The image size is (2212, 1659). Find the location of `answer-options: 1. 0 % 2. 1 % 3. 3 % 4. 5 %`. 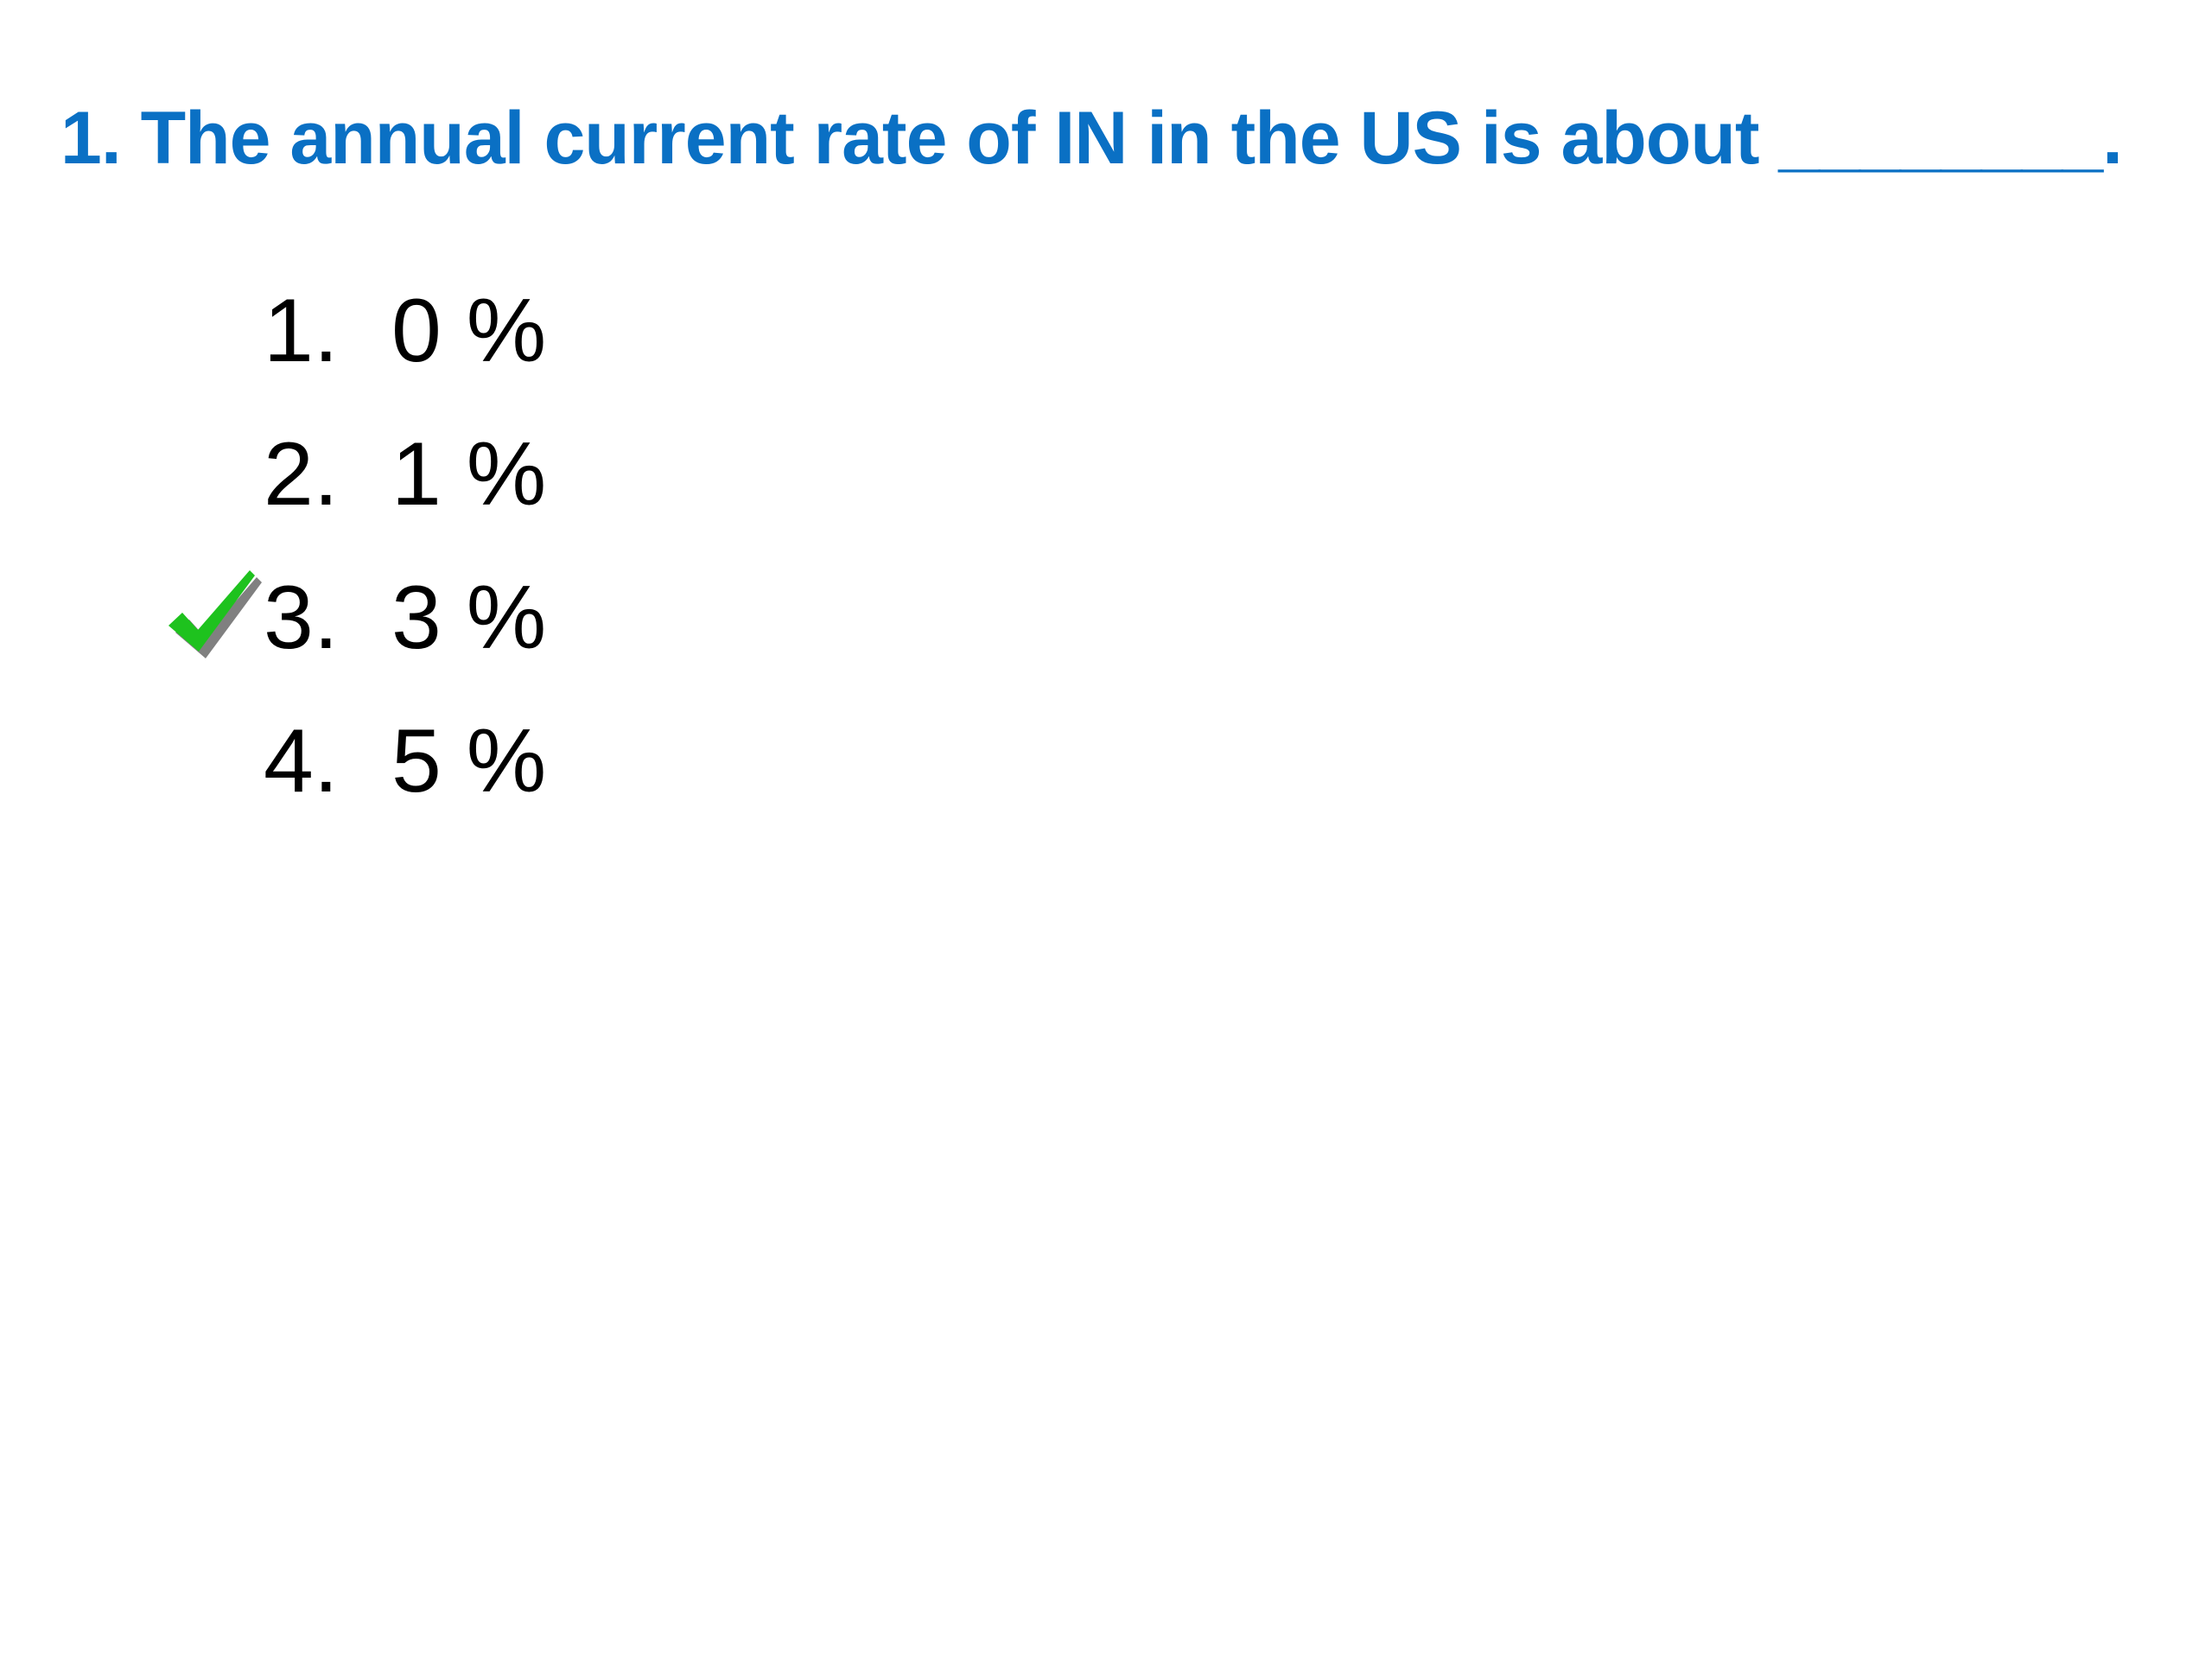

answer-options: 1. 0 % 2. 1 % 3. 3 % 4. 5 % is located at coordinates (357, 546).